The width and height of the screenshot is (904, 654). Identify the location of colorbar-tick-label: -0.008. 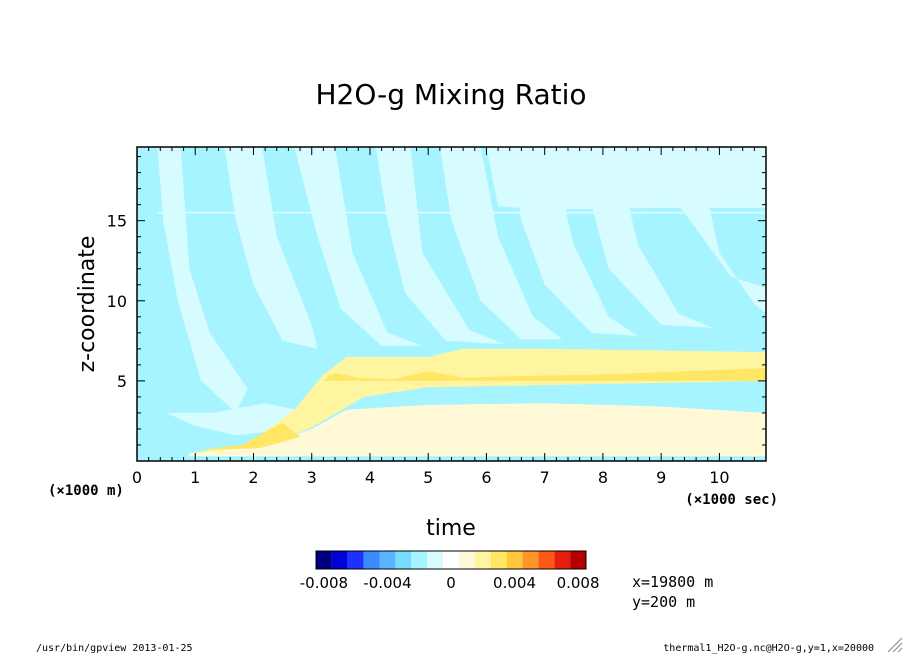
(324, 583).